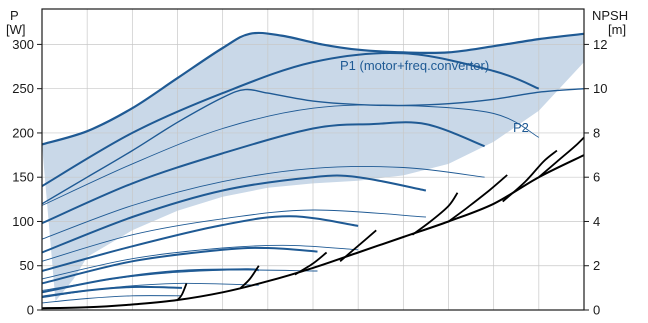  I want to click on left-tick-label: 0, so click(30, 310).